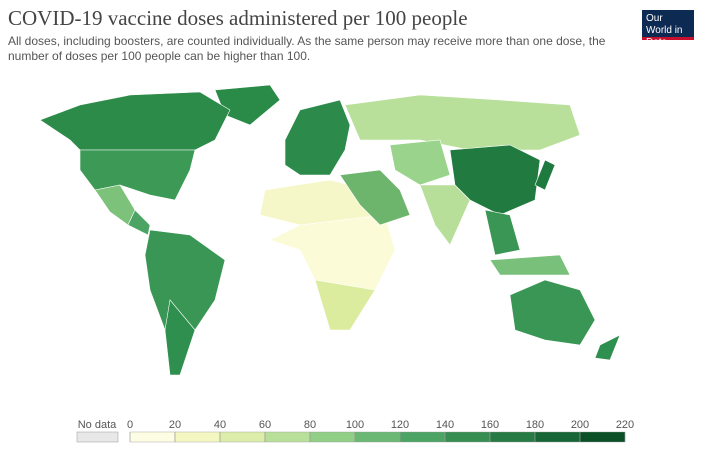 This screenshot has height=459, width=702. I want to click on no-data-label: No data, so click(97, 425).